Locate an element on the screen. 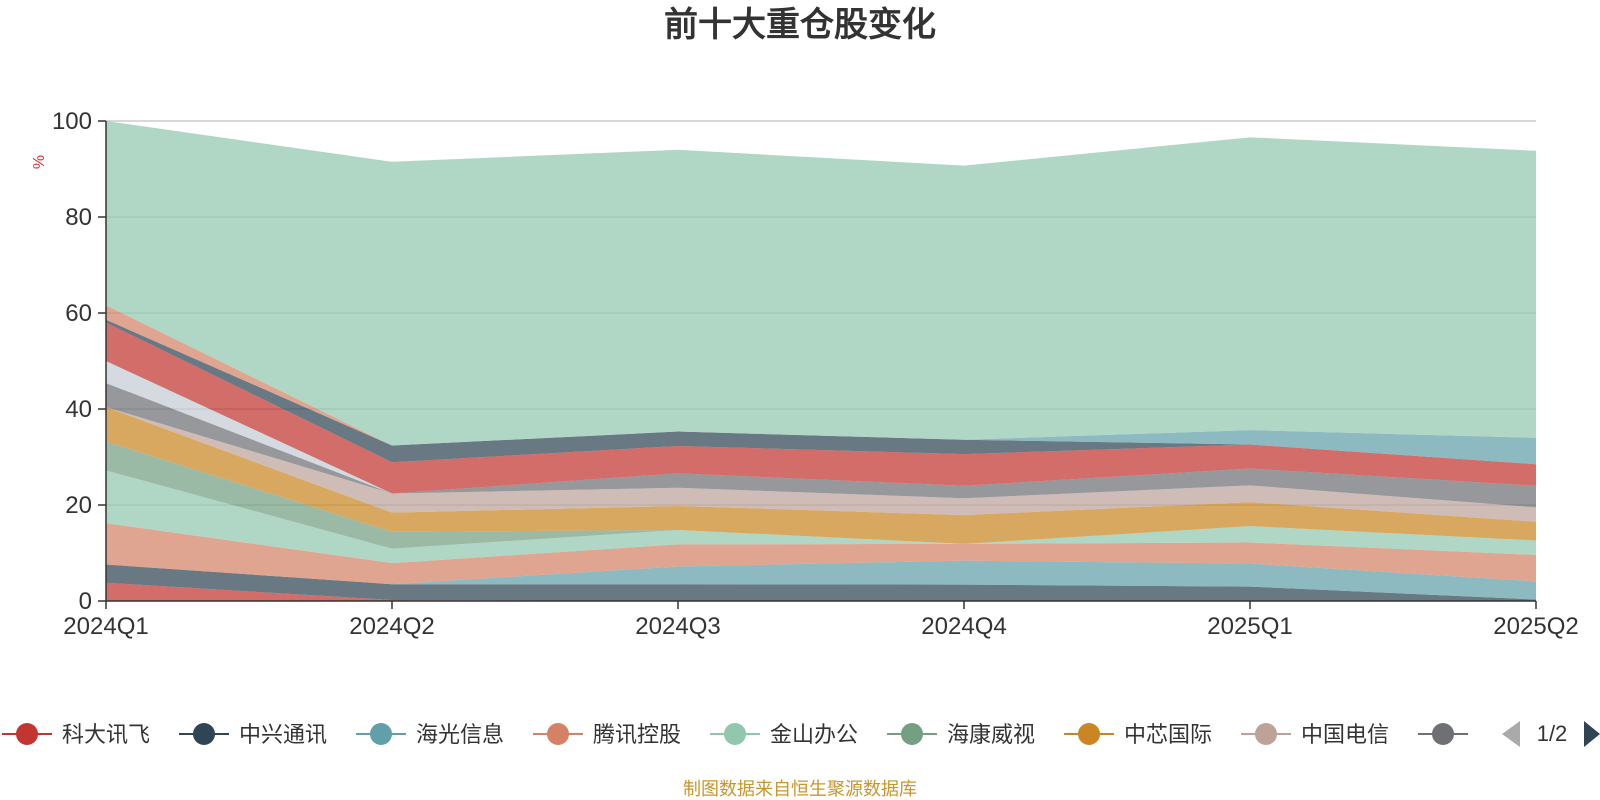 Image resolution: width=1600 pixels, height=800 pixels. triangle-left-icon is located at coordinates (1511, 734).